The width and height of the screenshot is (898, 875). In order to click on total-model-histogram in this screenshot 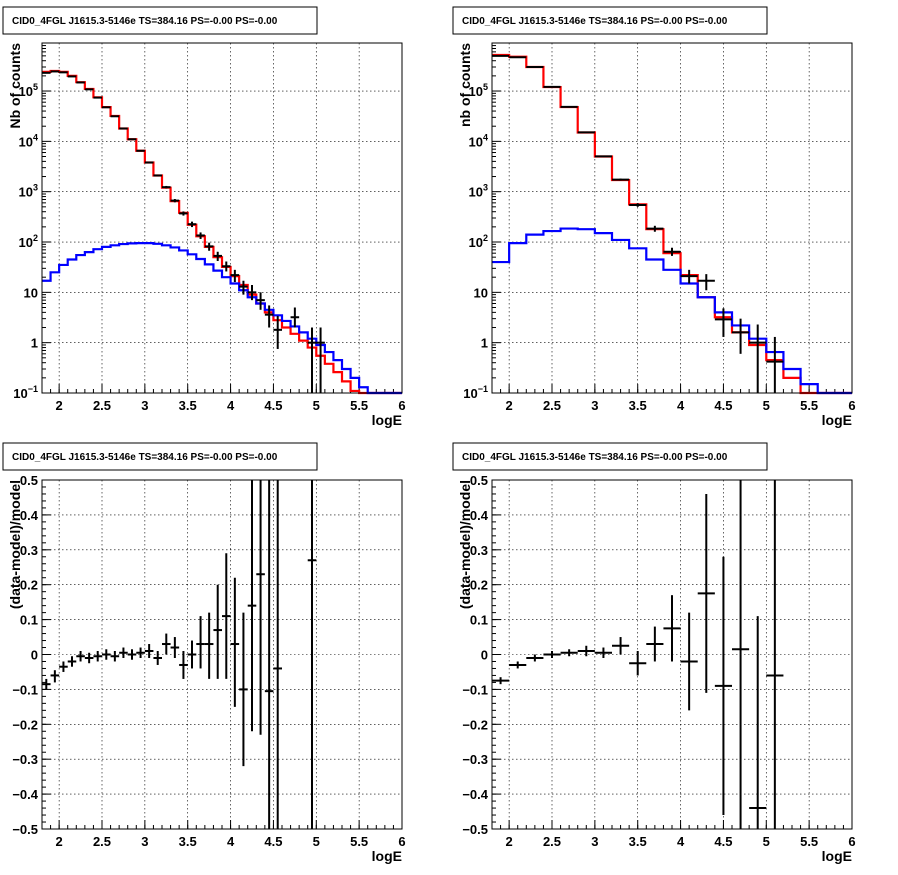, I will do `click(222, 232)`.